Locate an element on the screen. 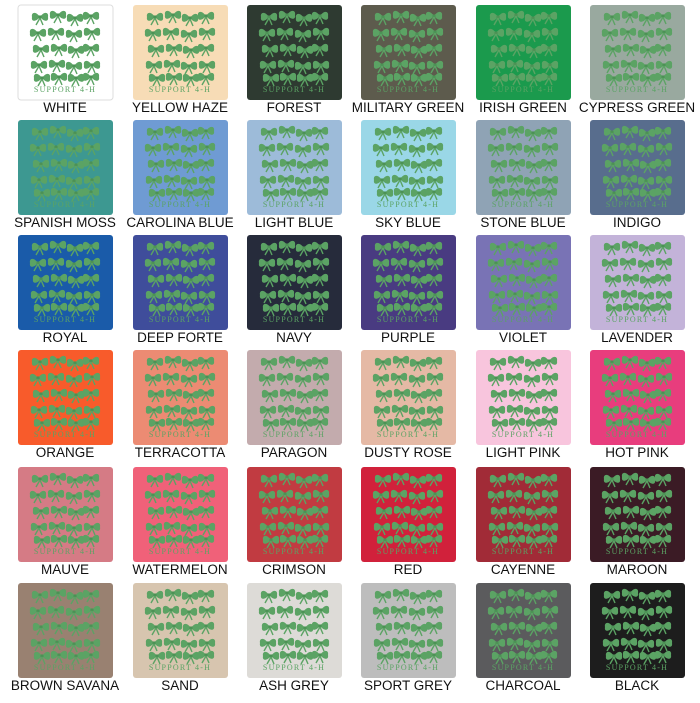  swatch-cell: SUPPORT 4-H DUSTY ROSE is located at coordinates (408, 405).